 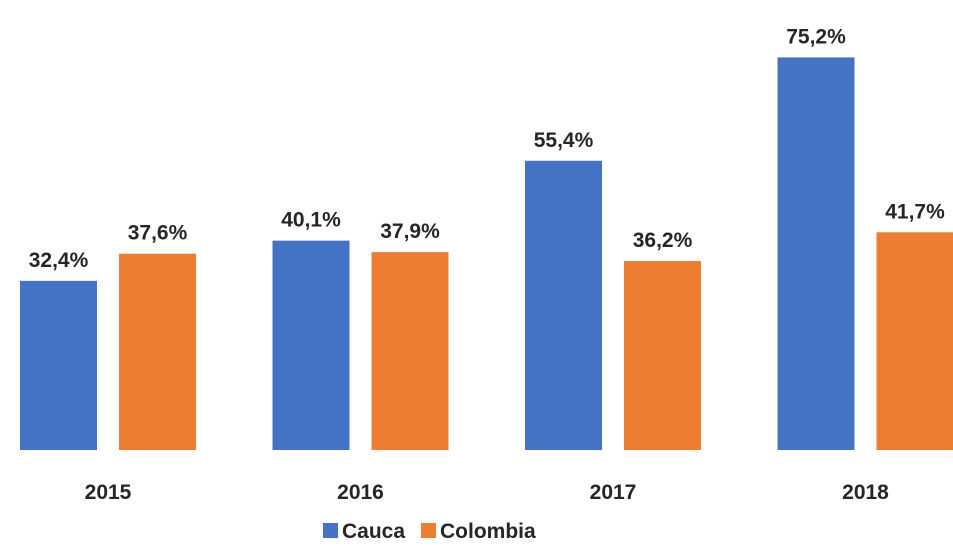 I want to click on data-label-cauca-2016: 40,1%, so click(x=311, y=220).